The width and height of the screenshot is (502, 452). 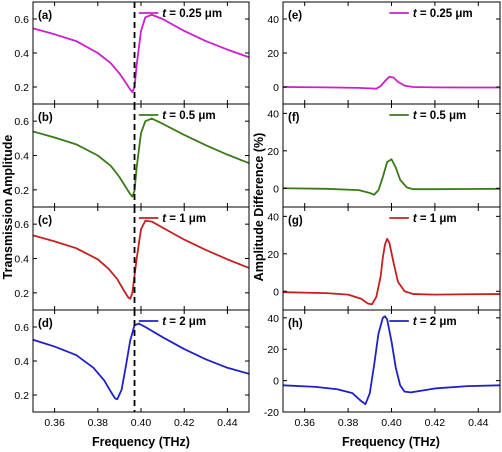 What do you see at coordinates (384, 53) in the screenshot?
I see `panel-e: 0 20 40 (e) t = 0.25 μm` at bounding box center [384, 53].